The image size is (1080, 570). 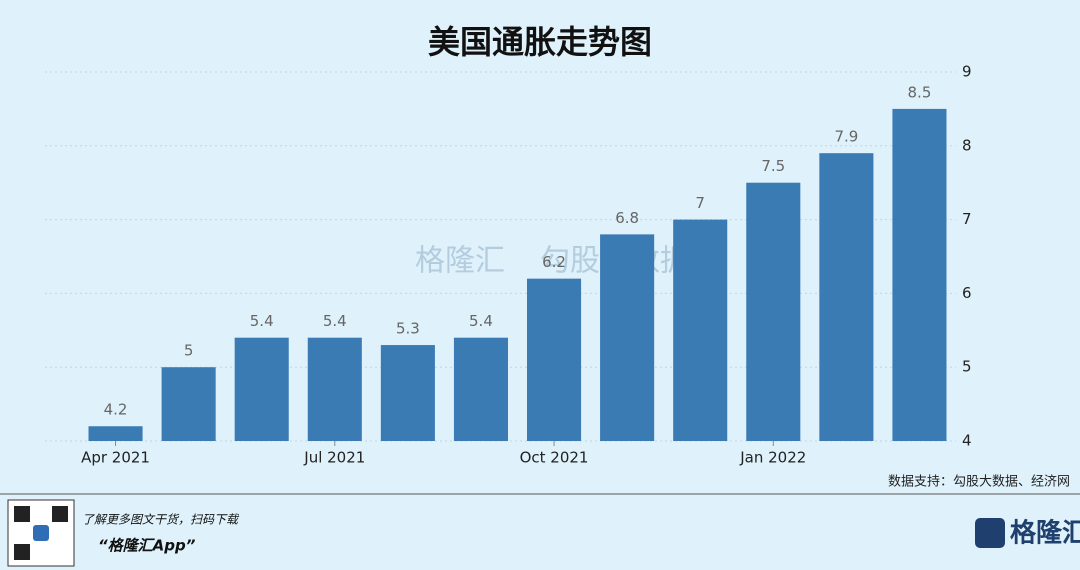 What do you see at coordinates (846, 137) in the screenshot?
I see `value-label: 7.9` at bounding box center [846, 137].